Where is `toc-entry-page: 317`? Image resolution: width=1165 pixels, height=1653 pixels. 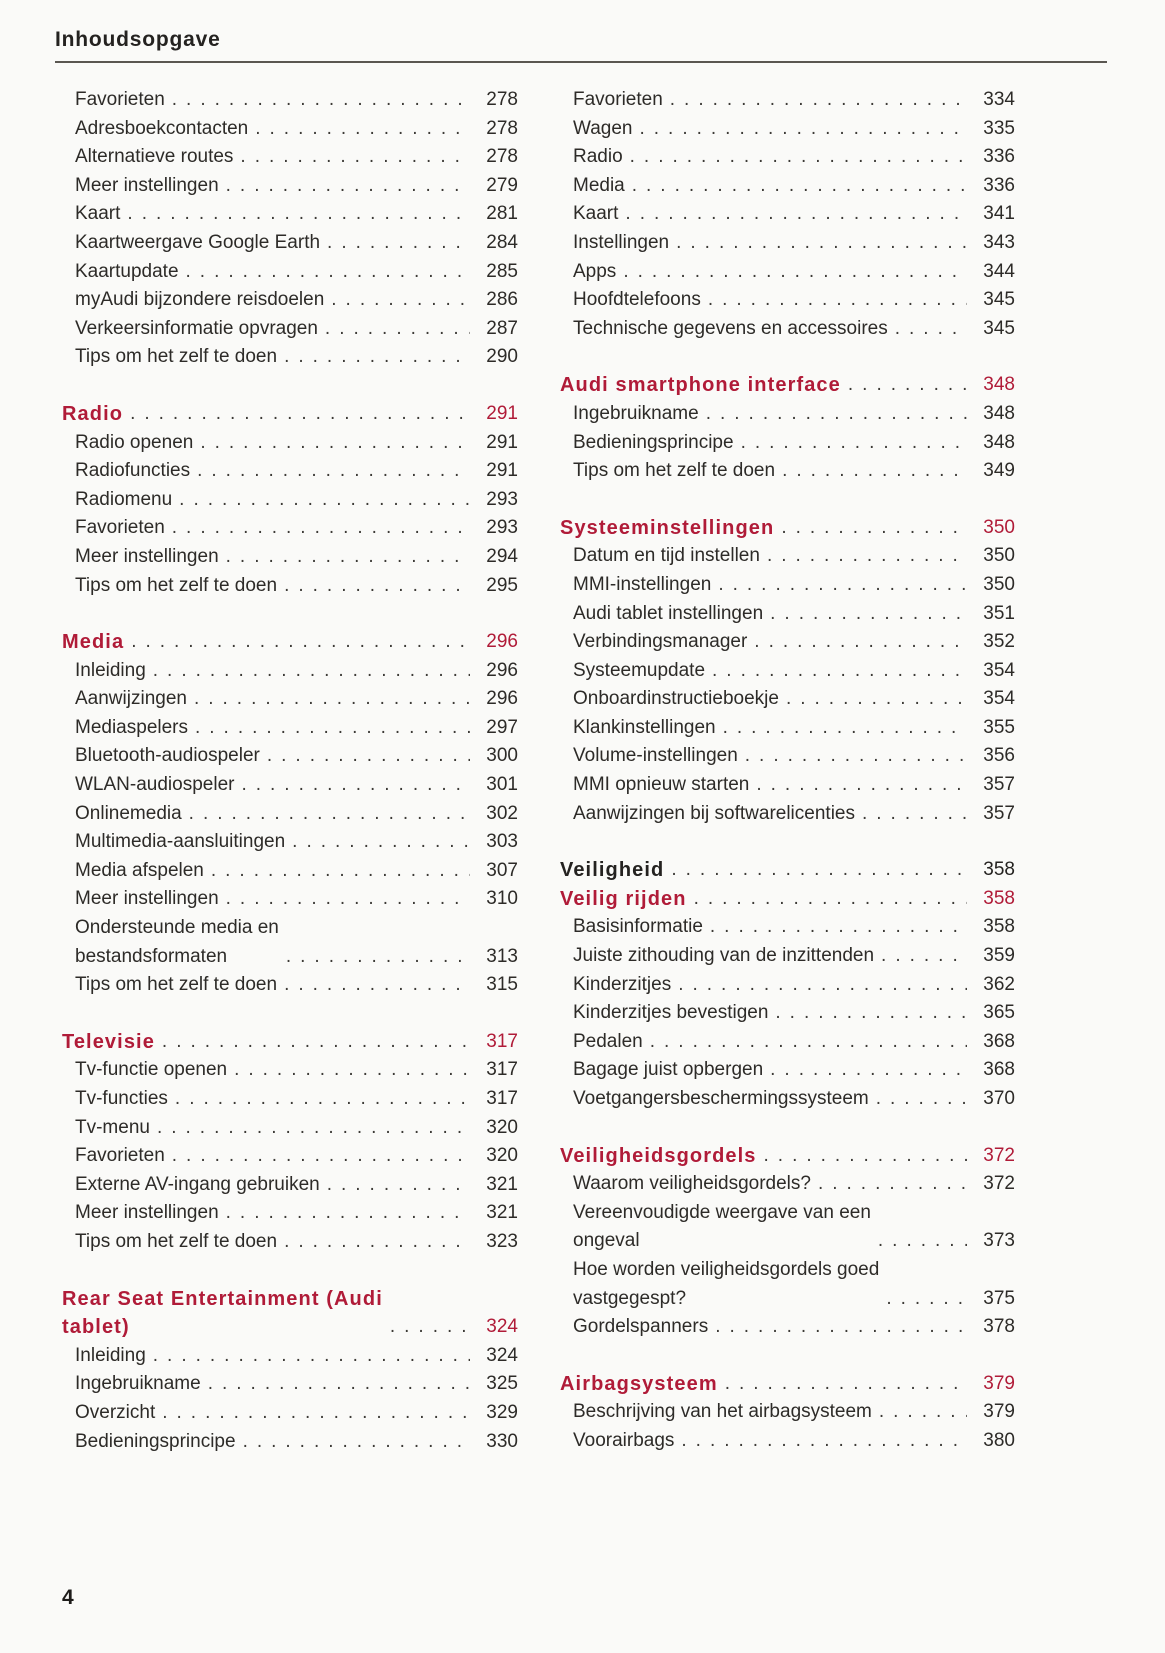 toc-entry-page: 317 is located at coordinates (502, 1098).